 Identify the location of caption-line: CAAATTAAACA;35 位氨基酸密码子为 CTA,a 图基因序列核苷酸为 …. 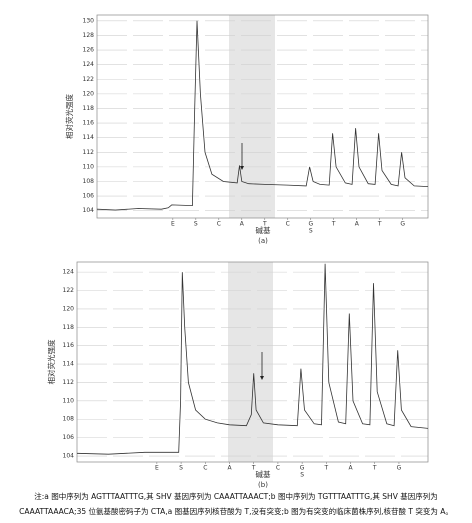
(236, 511).